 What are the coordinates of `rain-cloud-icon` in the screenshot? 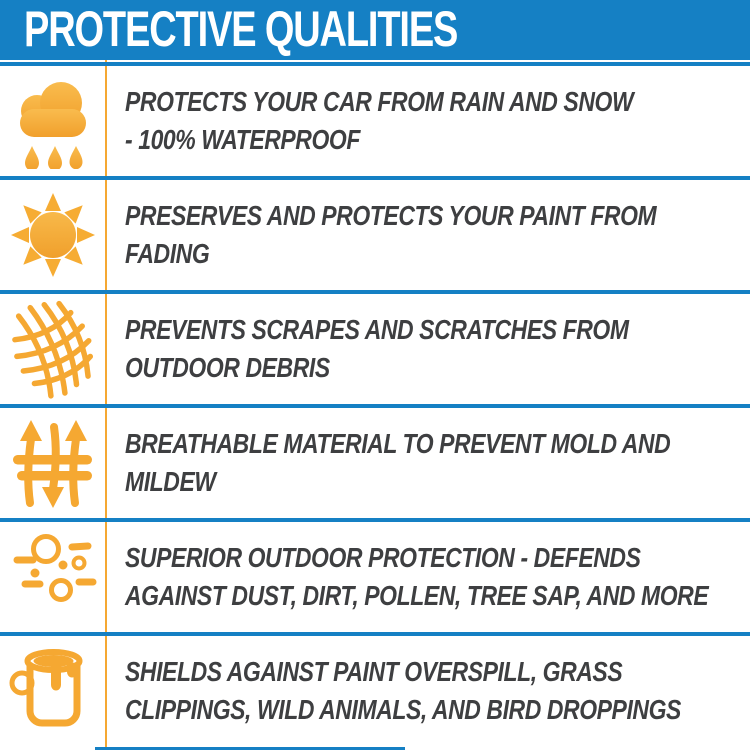 It's located at (52, 125).